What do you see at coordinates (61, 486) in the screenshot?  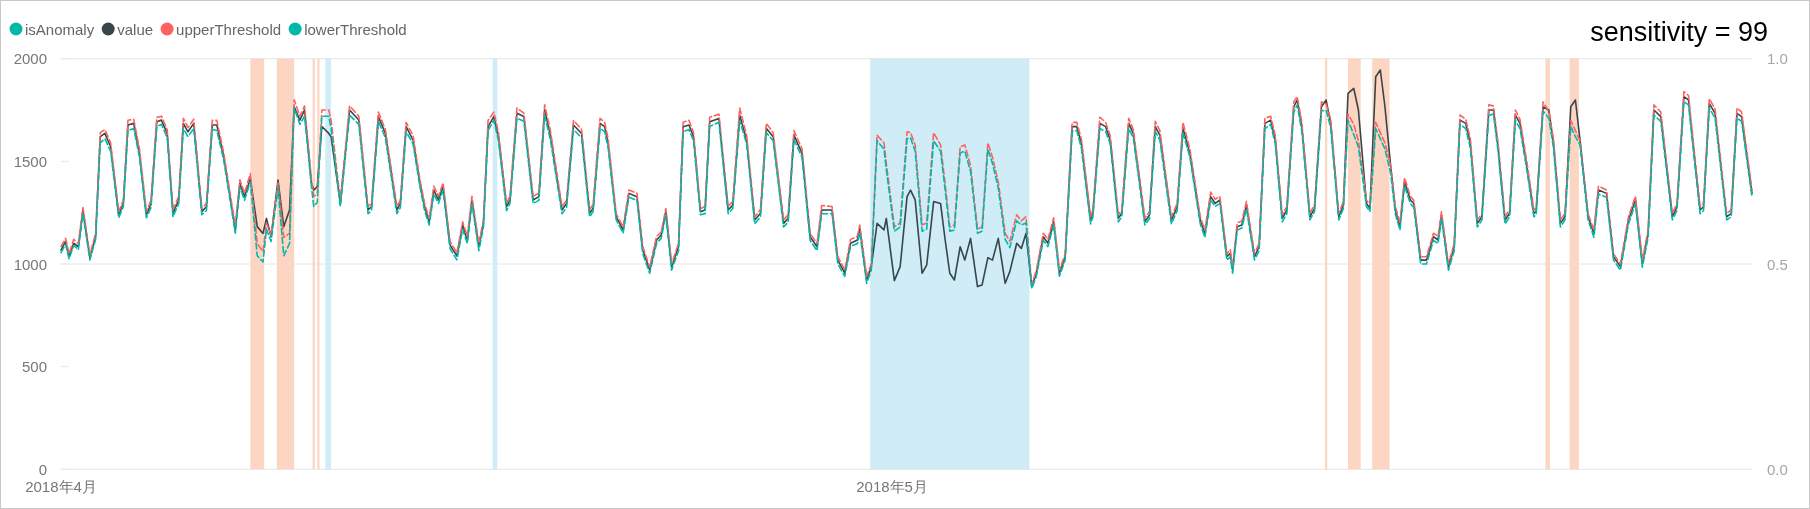 I see `x-tick-label: 2018年4月` at bounding box center [61, 486].